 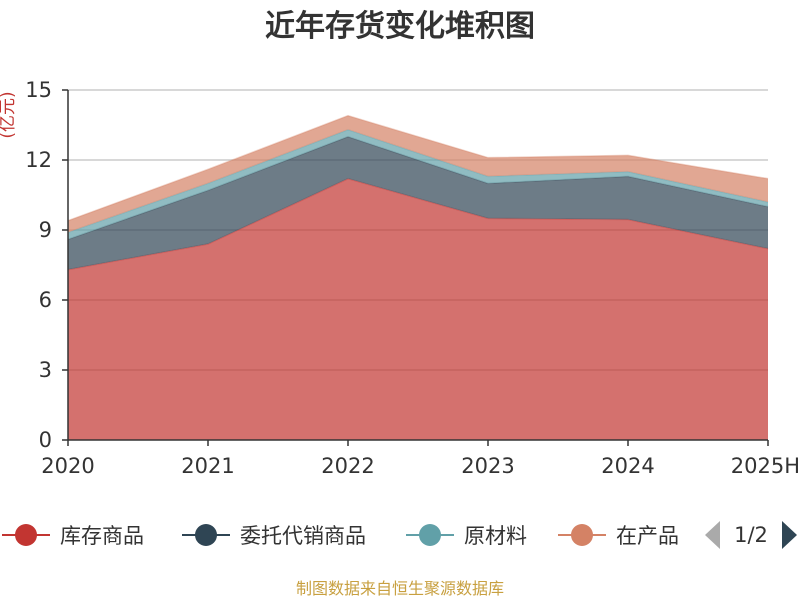 I want to click on y-tick-label: 6, so click(x=45, y=300).